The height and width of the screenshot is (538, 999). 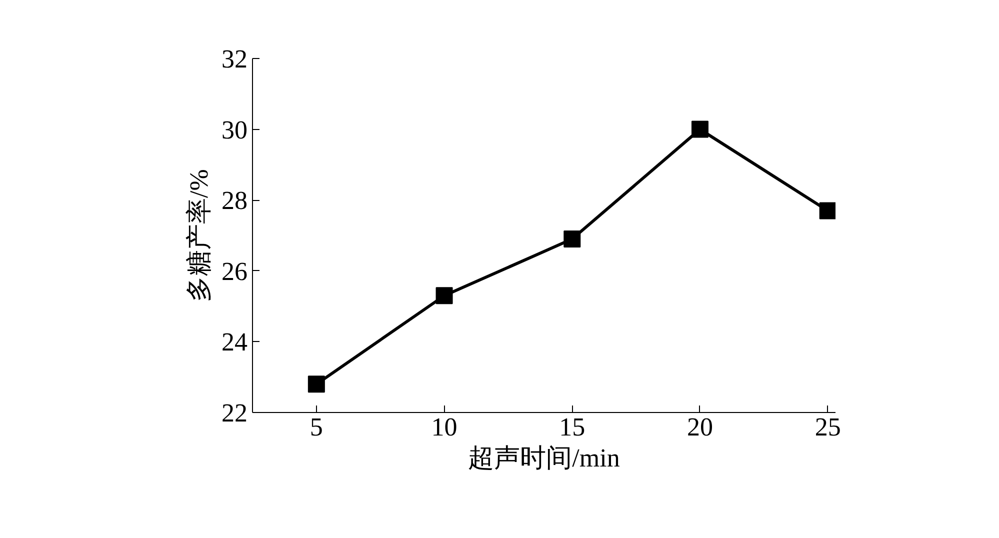 I want to click on y-axis-title: 多糖产率/%, so click(x=199, y=235).